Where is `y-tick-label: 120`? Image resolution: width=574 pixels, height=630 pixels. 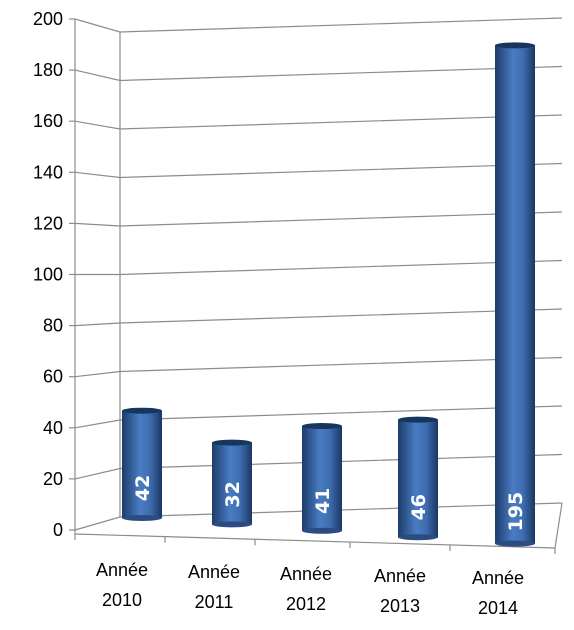
y-tick-label: 120 is located at coordinates (48, 223).